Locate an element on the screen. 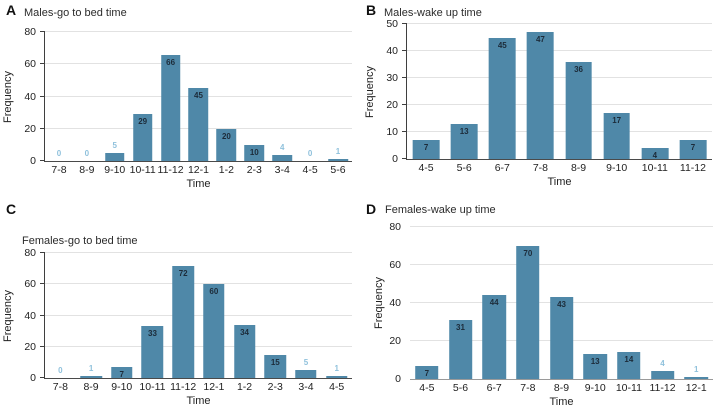  bar-slot: 34 is located at coordinates (244, 315).